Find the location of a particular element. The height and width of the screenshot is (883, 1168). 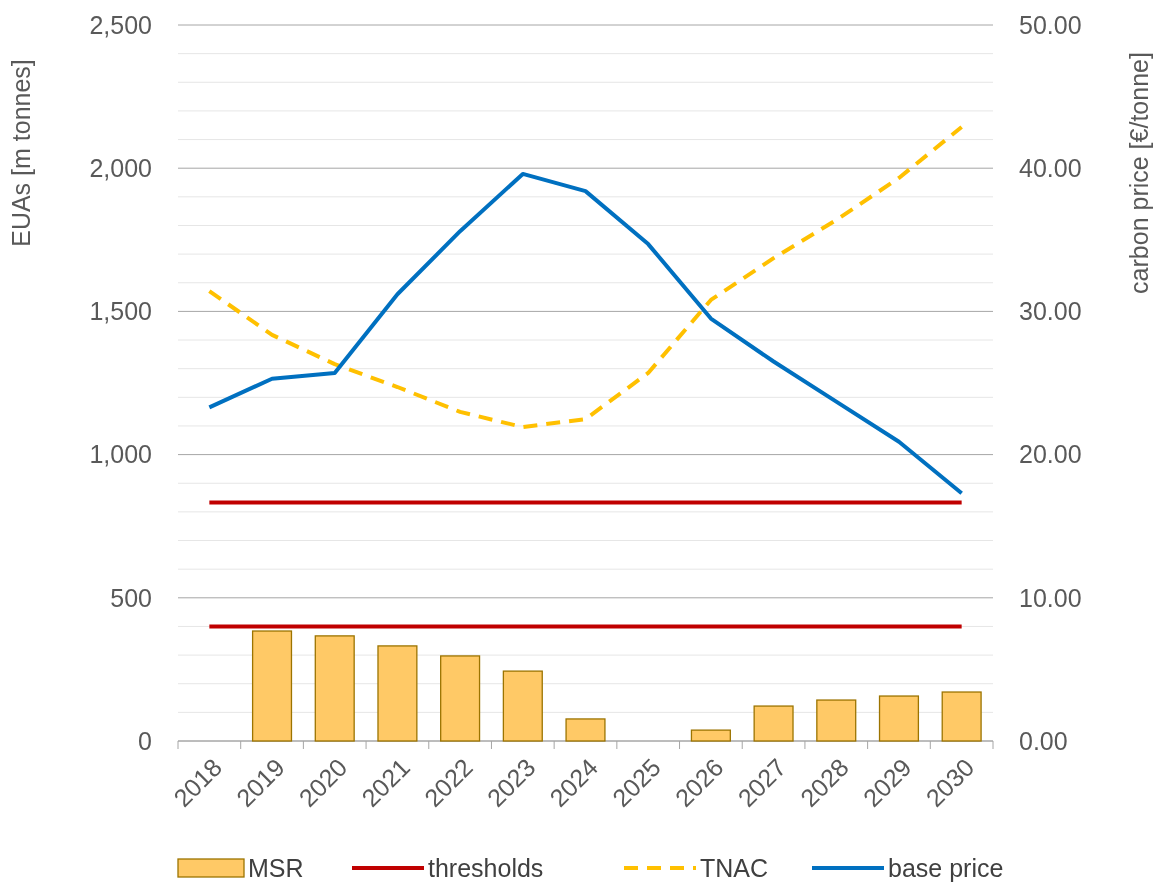

y-tick-label: 2,000 is located at coordinates (120, 167).